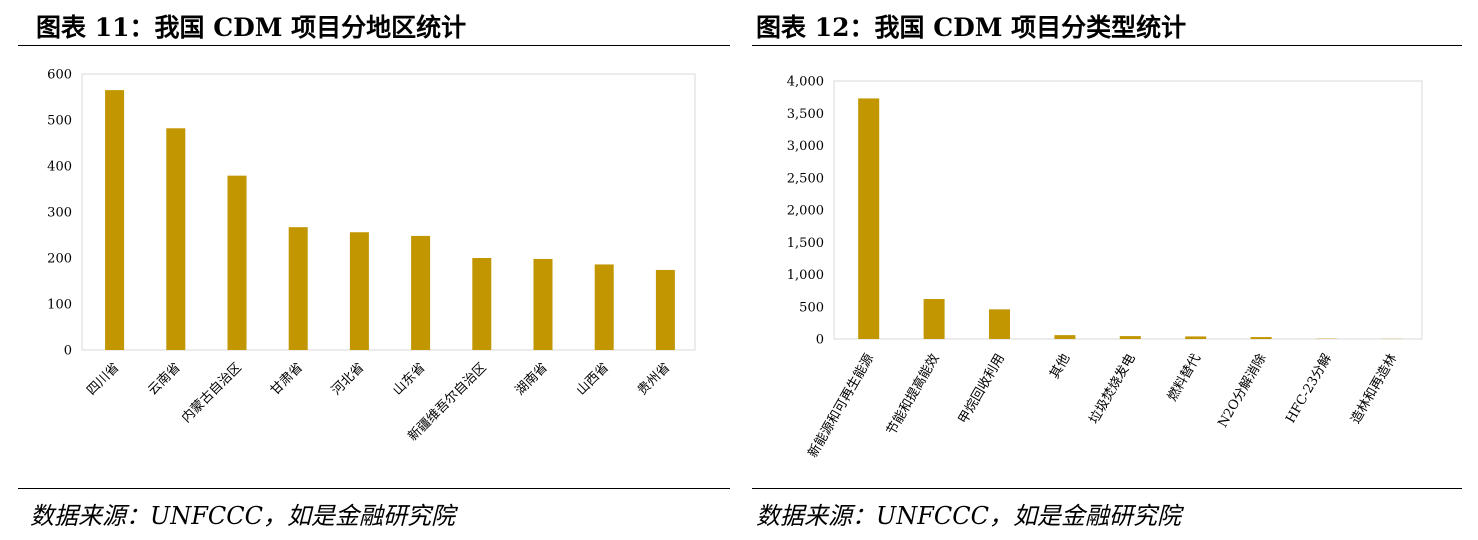 The width and height of the screenshot is (1478, 540). I want to click on y-tick-label: 300, so click(59, 213).